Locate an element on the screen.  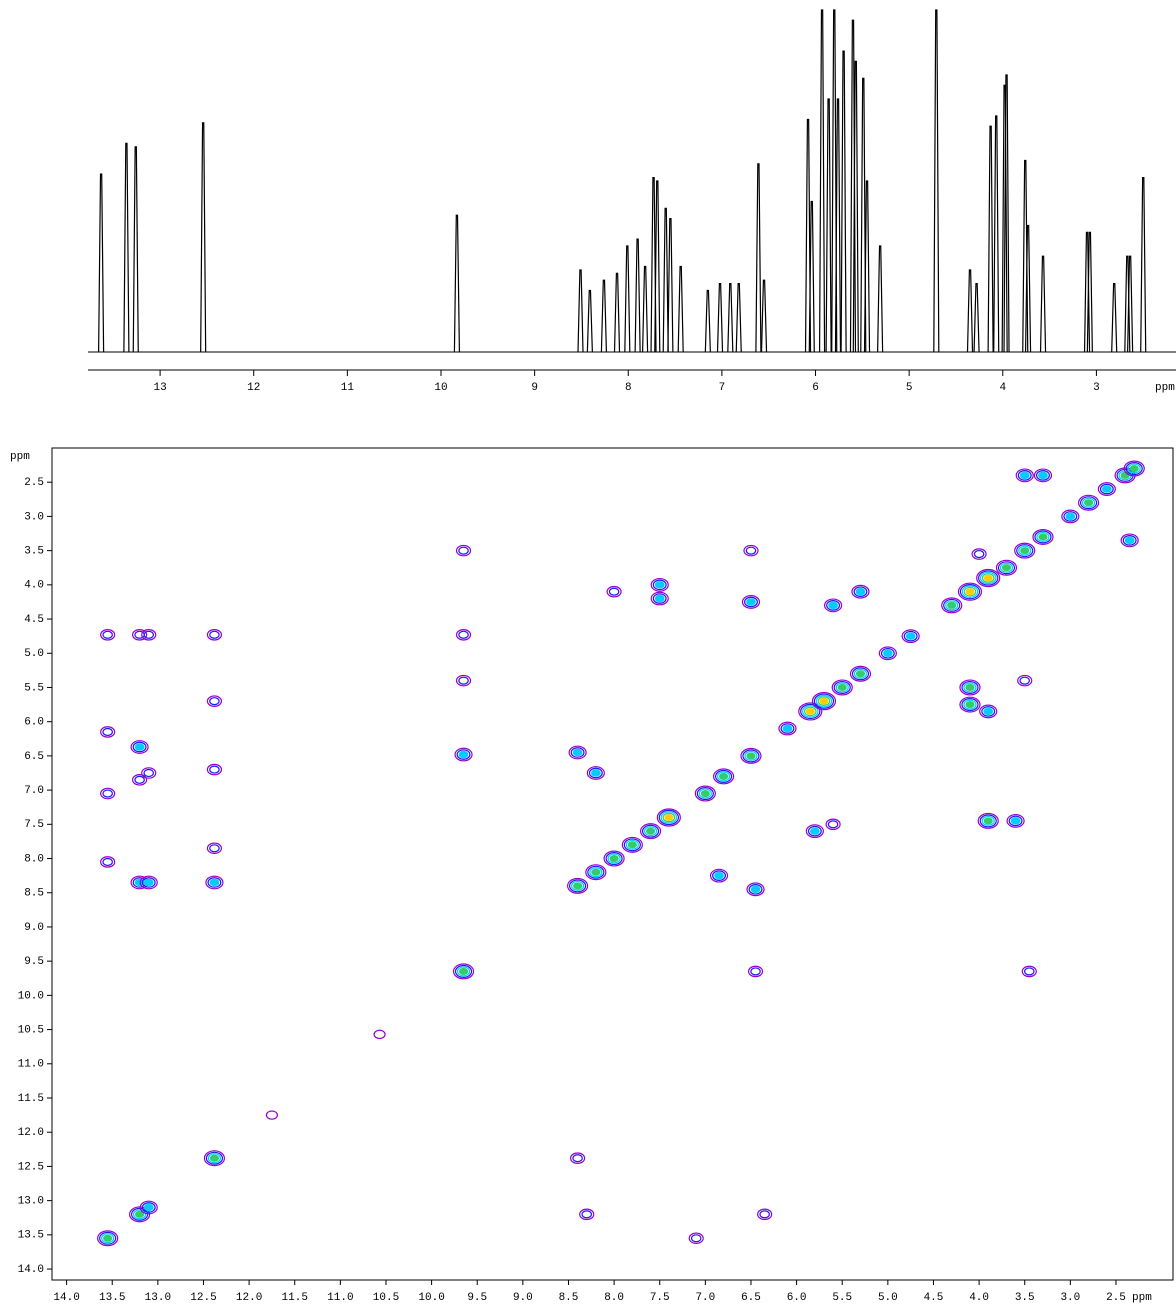
x-tick-label: 5.5 is located at coordinates (842, 1298).